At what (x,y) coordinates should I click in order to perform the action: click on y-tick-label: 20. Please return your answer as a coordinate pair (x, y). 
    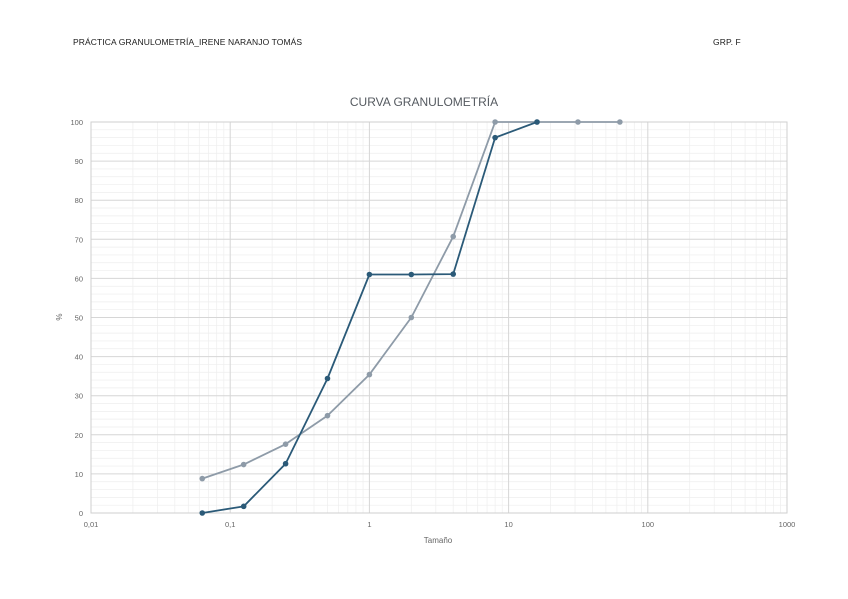
    Looking at the image, I should click on (79, 435).